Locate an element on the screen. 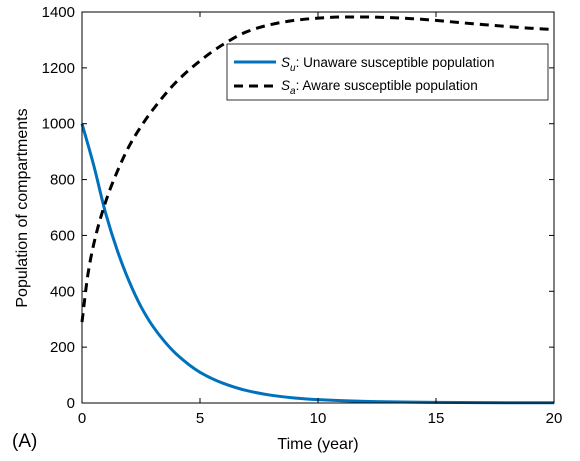 The height and width of the screenshot is (461, 580). y-axis-label: Population of compartments is located at coordinates (22, 207).